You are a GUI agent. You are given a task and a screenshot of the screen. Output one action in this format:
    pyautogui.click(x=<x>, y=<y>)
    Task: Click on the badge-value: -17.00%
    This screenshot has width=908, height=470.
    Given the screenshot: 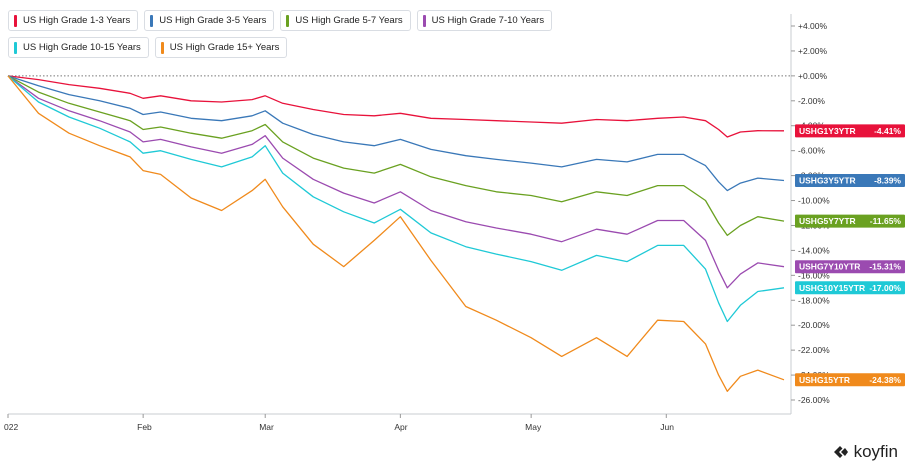 What is the action you would take?
    pyautogui.click(x=885, y=288)
    